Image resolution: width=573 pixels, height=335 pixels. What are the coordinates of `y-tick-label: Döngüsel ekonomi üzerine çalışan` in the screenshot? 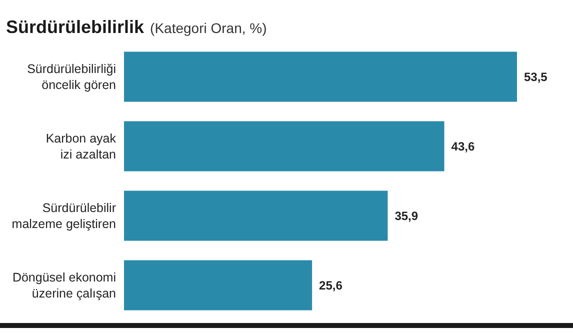 It's located at (64, 285).